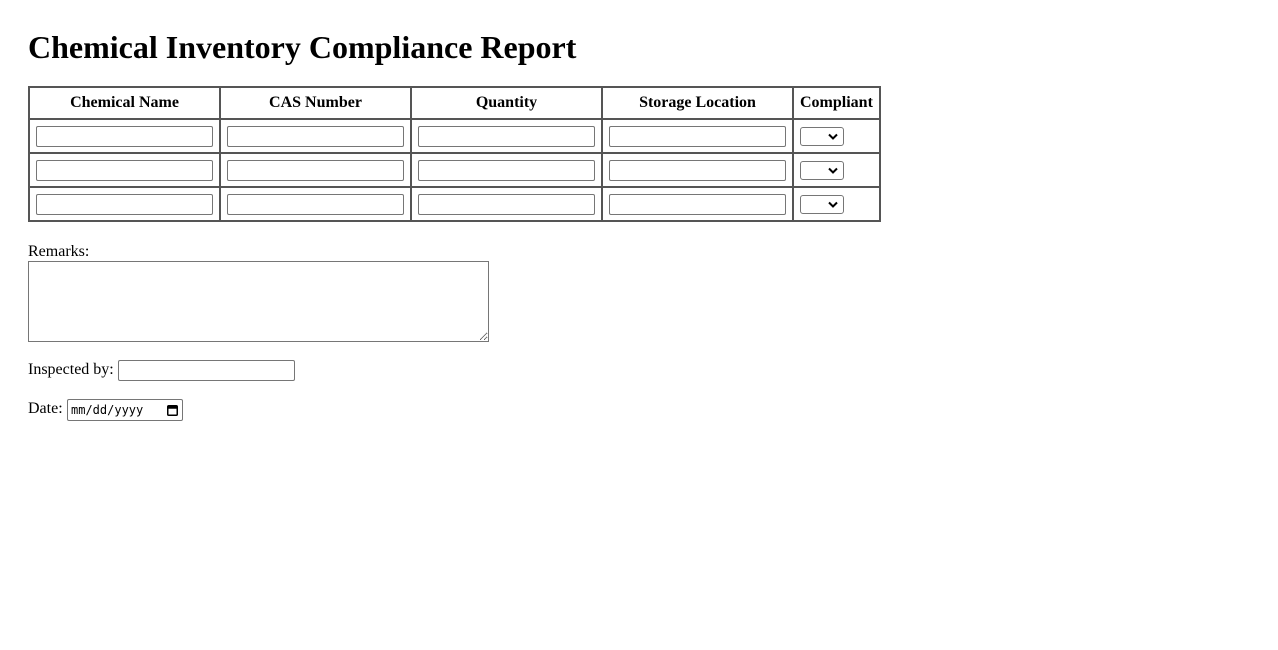 This screenshot has width=1278, height=650. What do you see at coordinates (836, 103) in the screenshot?
I see `header-compliant: Compliant` at bounding box center [836, 103].